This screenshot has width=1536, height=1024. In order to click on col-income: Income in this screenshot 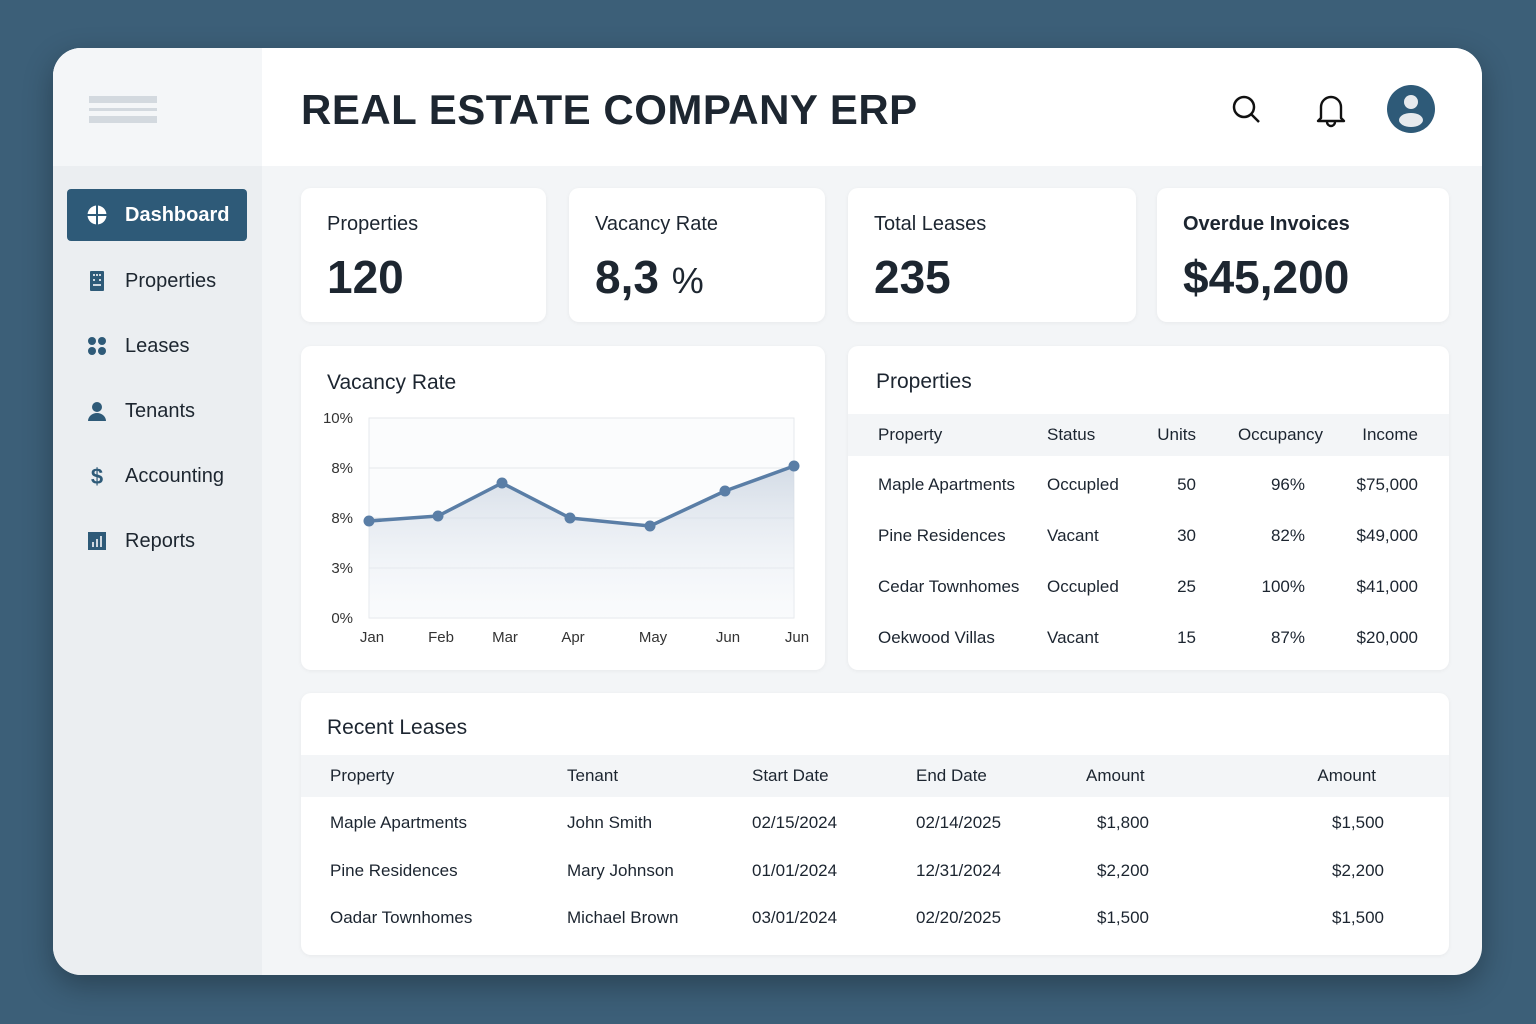, I will do `click(1390, 434)`.